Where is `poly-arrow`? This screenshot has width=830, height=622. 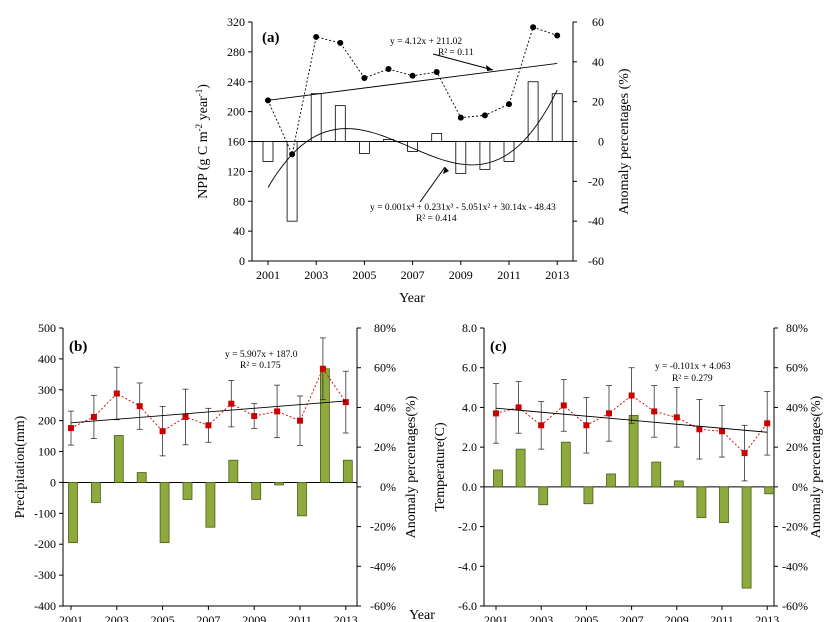 poly-arrow is located at coordinates (432, 184).